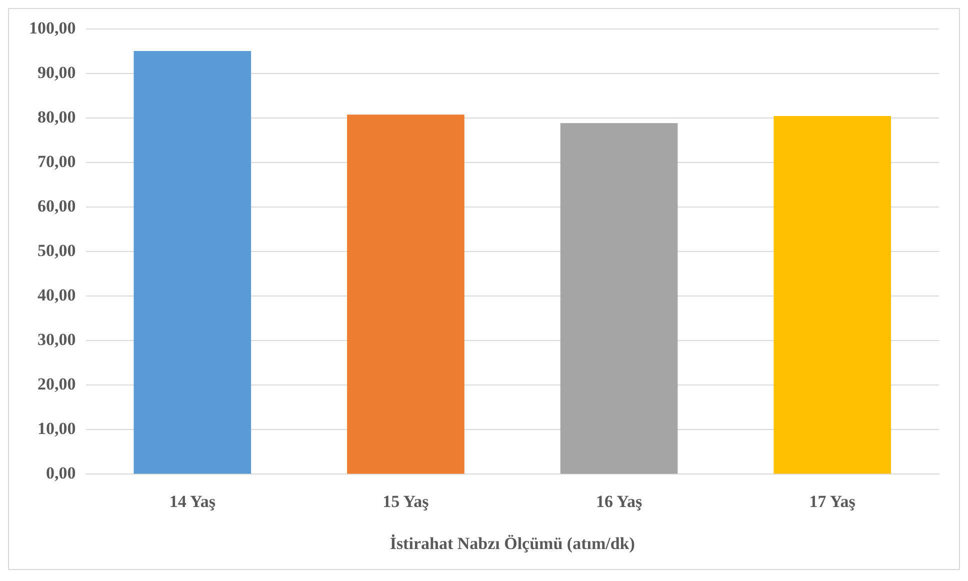 Image resolution: width=968 pixels, height=581 pixels. Describe the element at coordinates (57, 117) in the screenshot. I see `y-tick-label: 80,00` at that location.